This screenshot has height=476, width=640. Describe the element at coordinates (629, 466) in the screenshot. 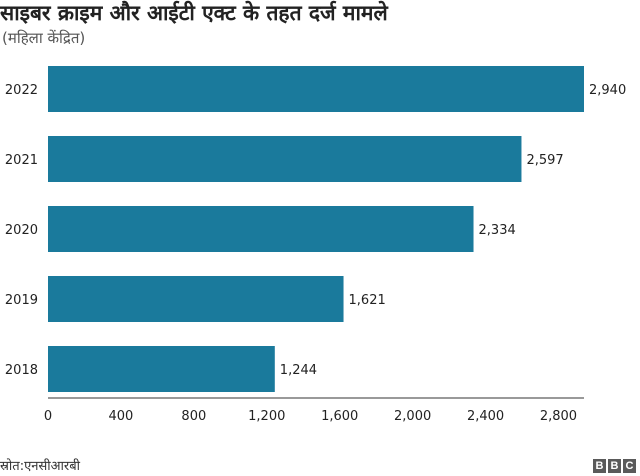

I see `logo-letter: C` at that location.